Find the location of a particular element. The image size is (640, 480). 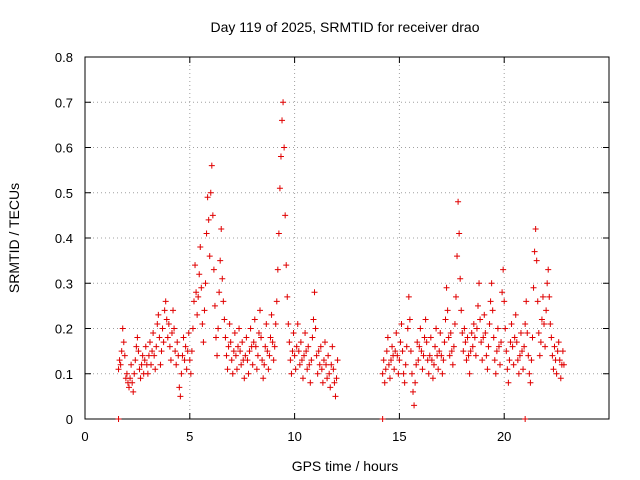

y-tick-label: 0 is located at coordinates (69, 419).